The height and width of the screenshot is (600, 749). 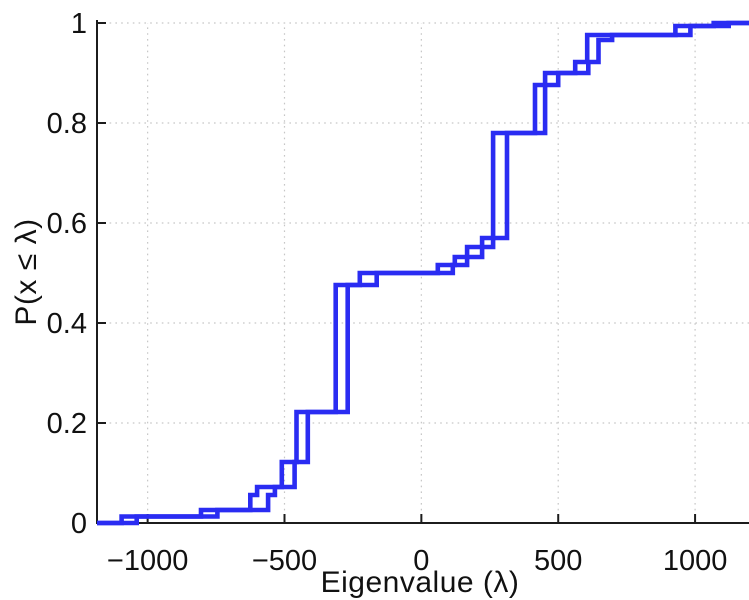 I want to click on y-tick-label: 0.8, so click(x=67, y=124).